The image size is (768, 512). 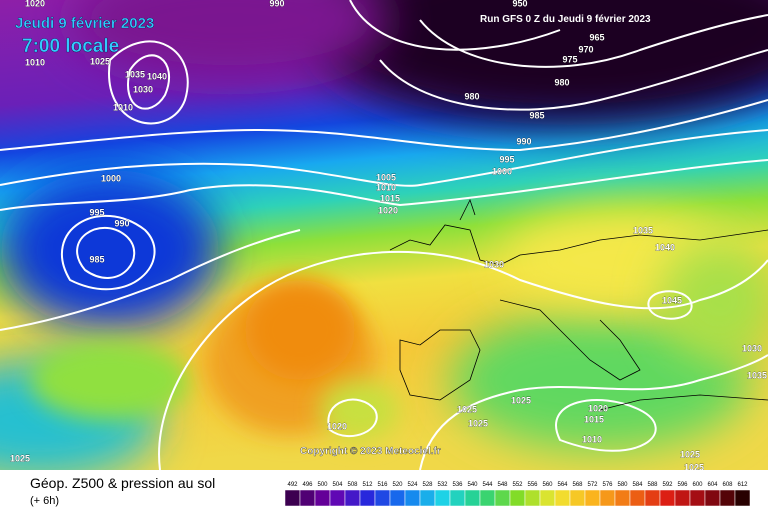 I want to click on legend-label: 496, so click(x=307, y=485).